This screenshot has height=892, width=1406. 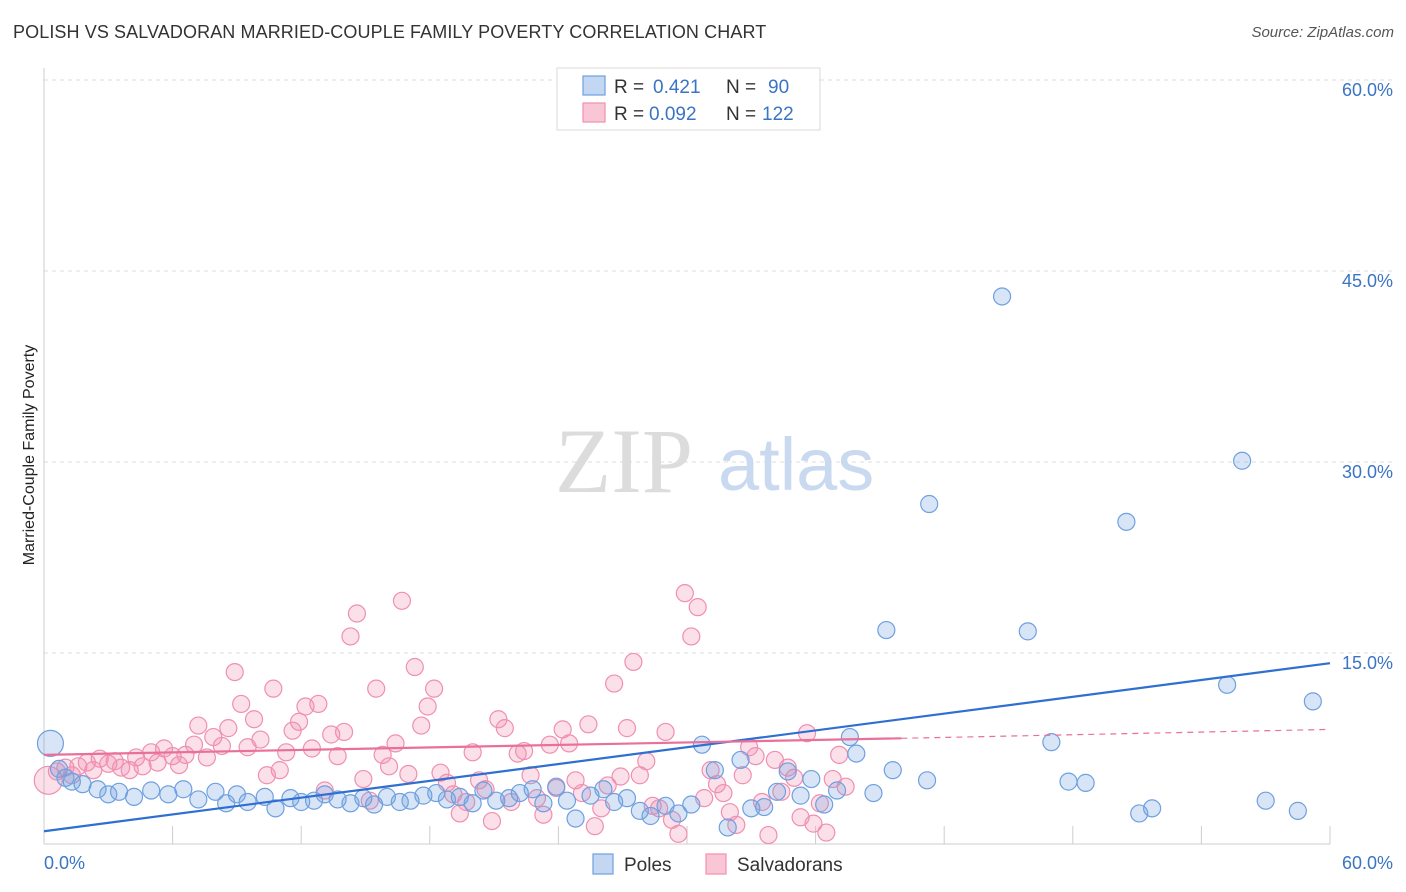 I want to click on poles-n-label: N =, so click(x=741, y=87).